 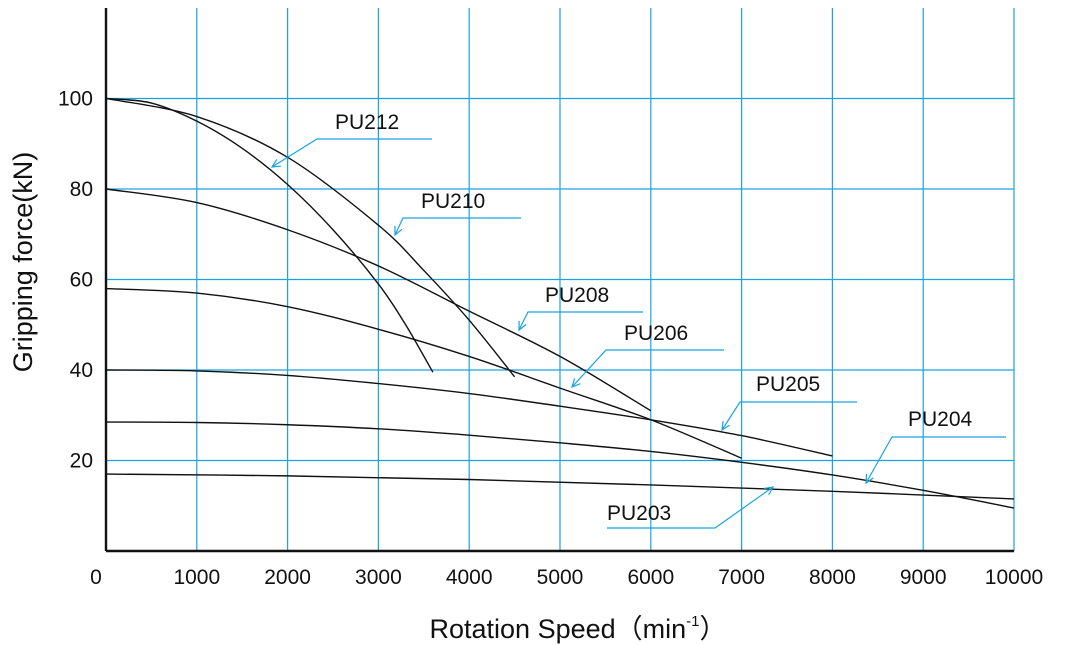 What do you see at coordinates (457, 226) in the screenshot?
I see `leader-pu210` at bounding box center [457, 226].